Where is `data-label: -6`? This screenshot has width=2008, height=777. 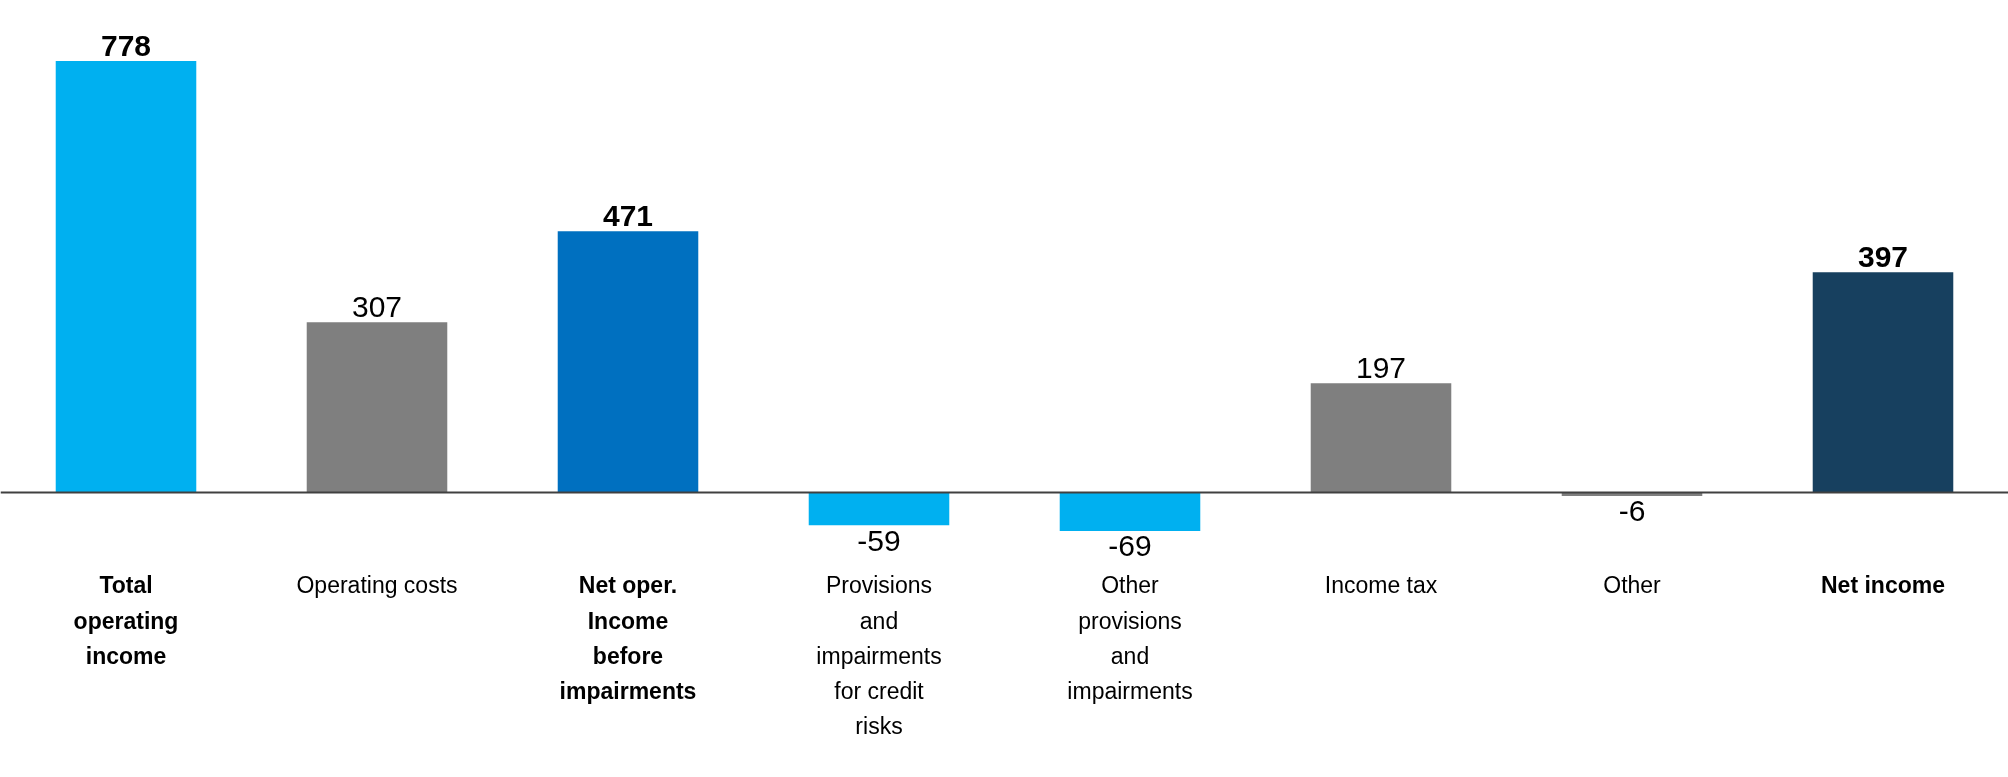 data-label: -6 is located at coordinates (1632, 511).